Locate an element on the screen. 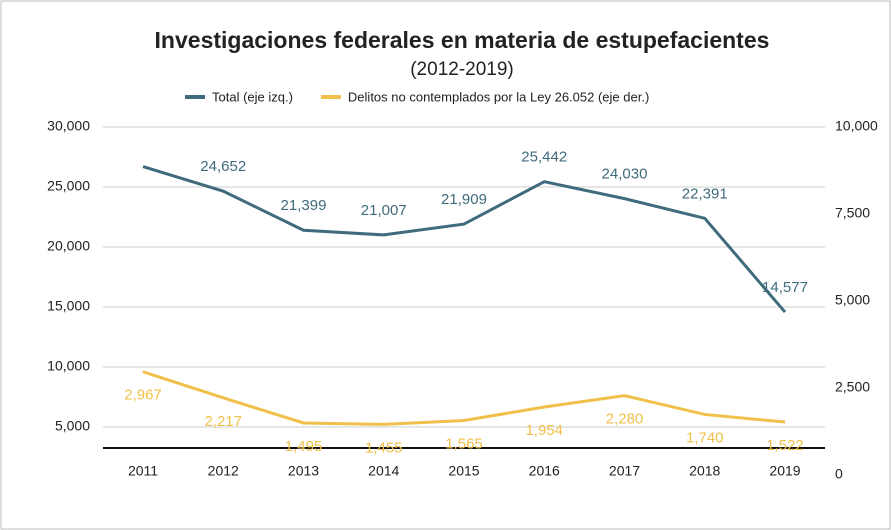  x-tick-label: 2012 is located at coordinates (223, 471).